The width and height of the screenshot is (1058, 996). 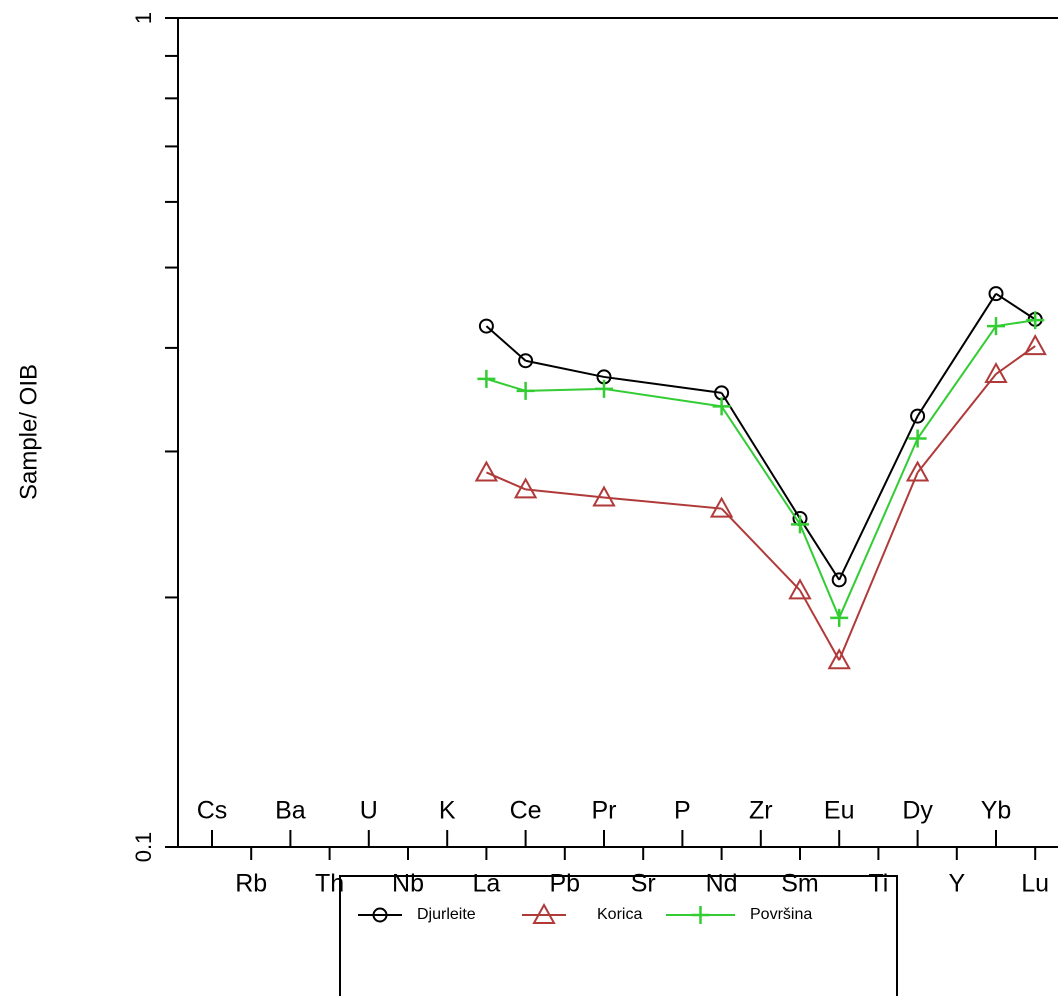 What do you see at coordinates (619, 914) in the screenshot?
I see `legend-label: Korica` at bounding box center [619, 914].